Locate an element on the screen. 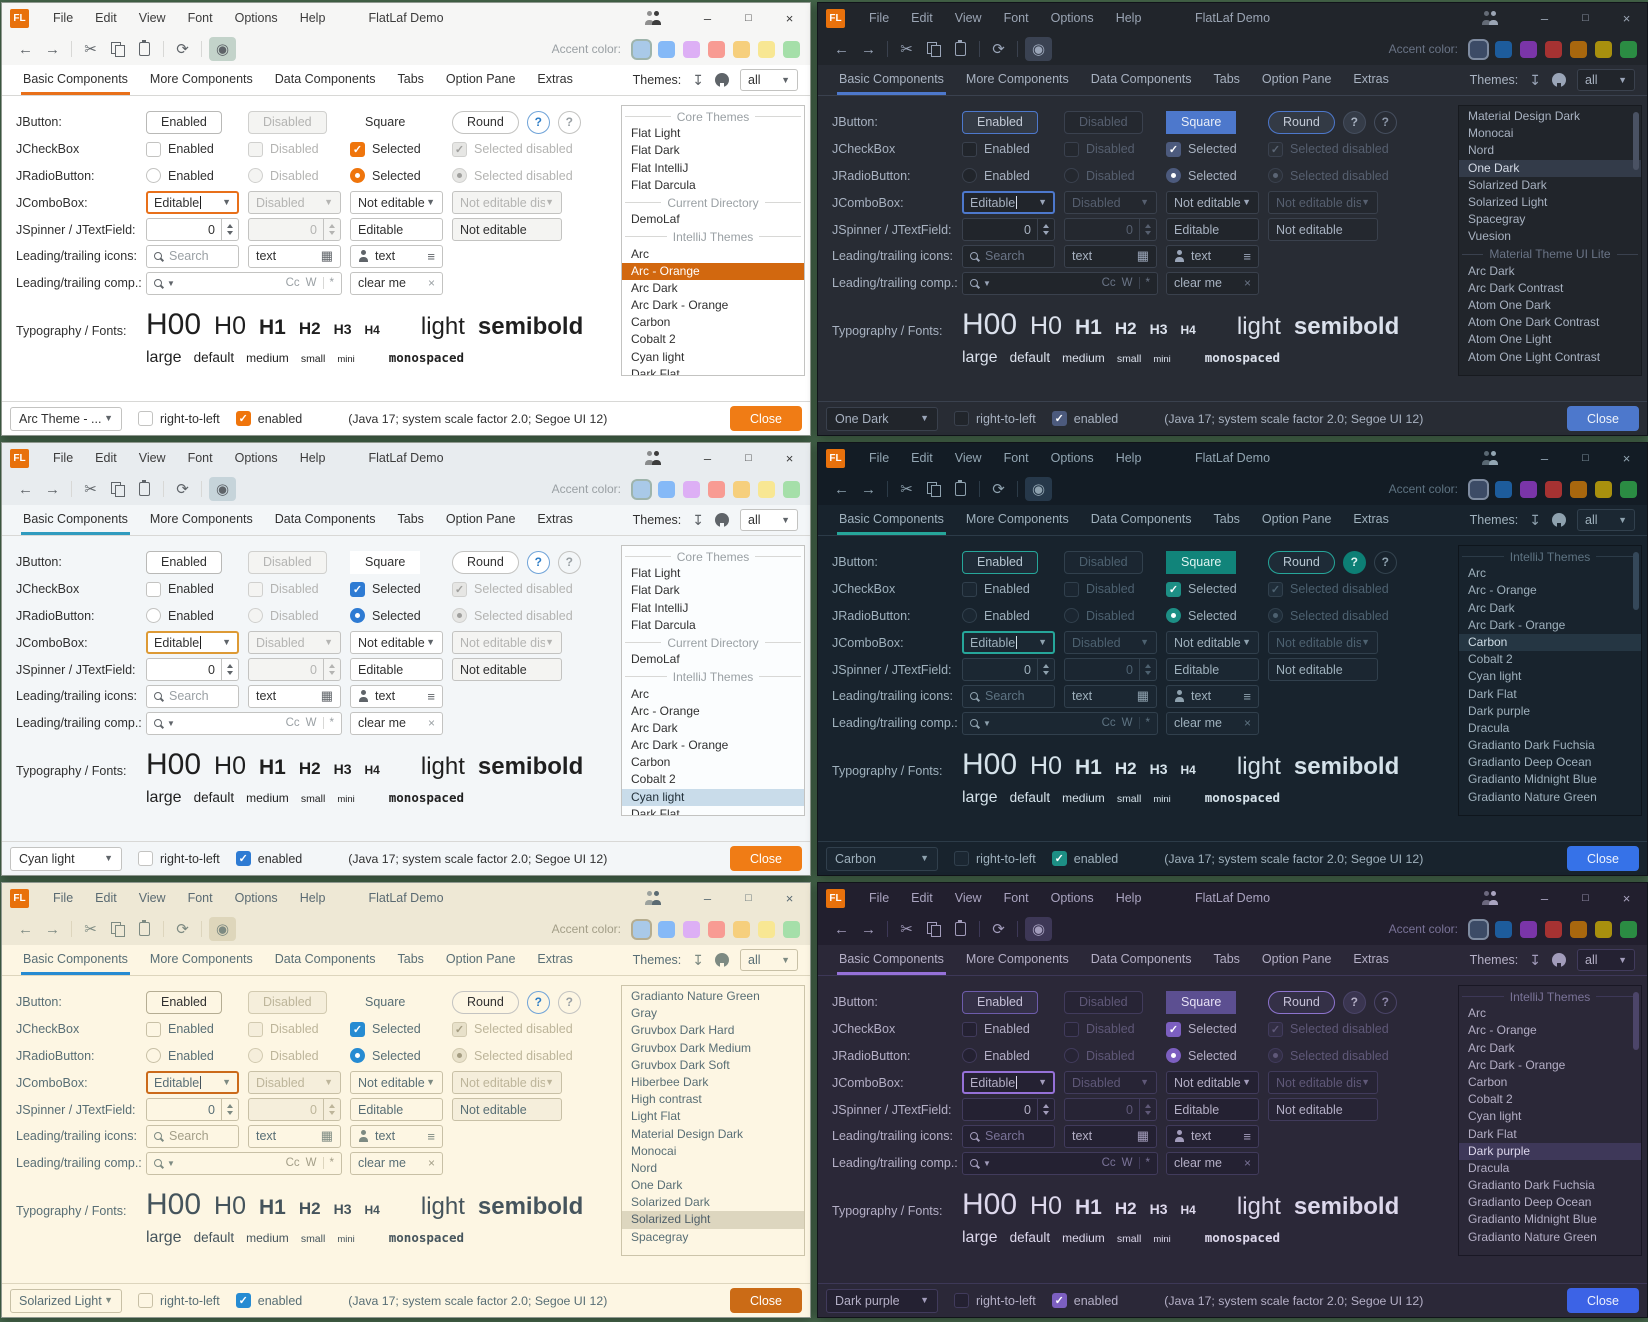  theme-combobox: One Dark ▼ is located at coordinates (882, 418).